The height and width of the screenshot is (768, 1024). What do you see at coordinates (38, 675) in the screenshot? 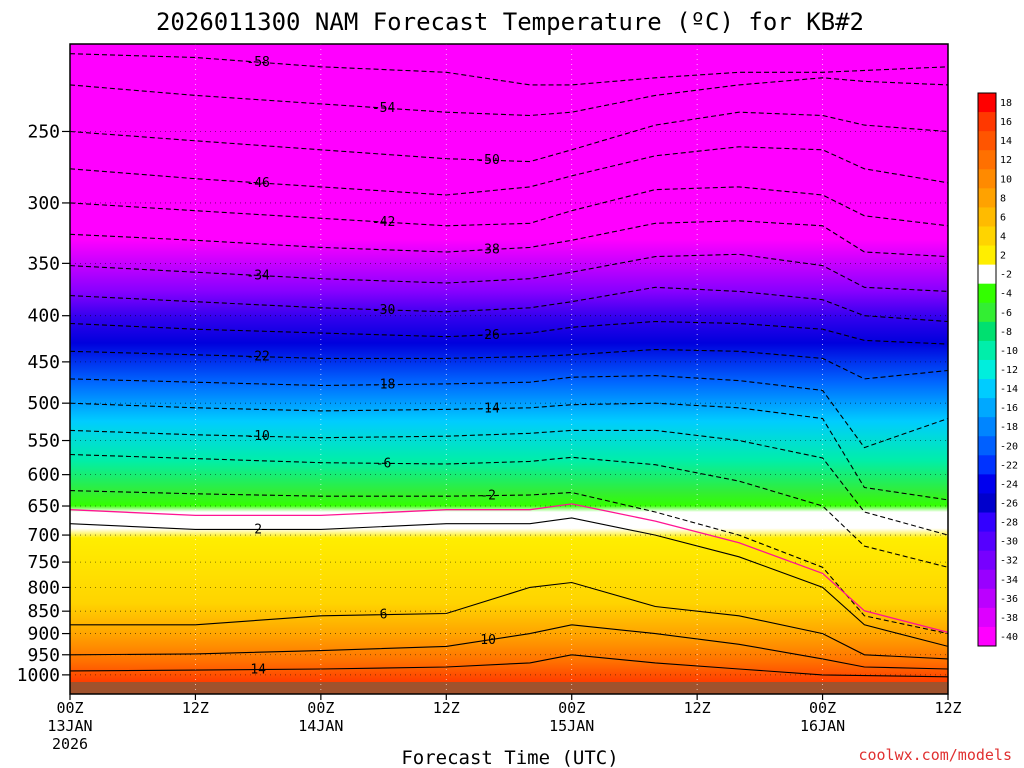
I see `y-tick-label-1000: 1000` at bounding box center [38, 675].